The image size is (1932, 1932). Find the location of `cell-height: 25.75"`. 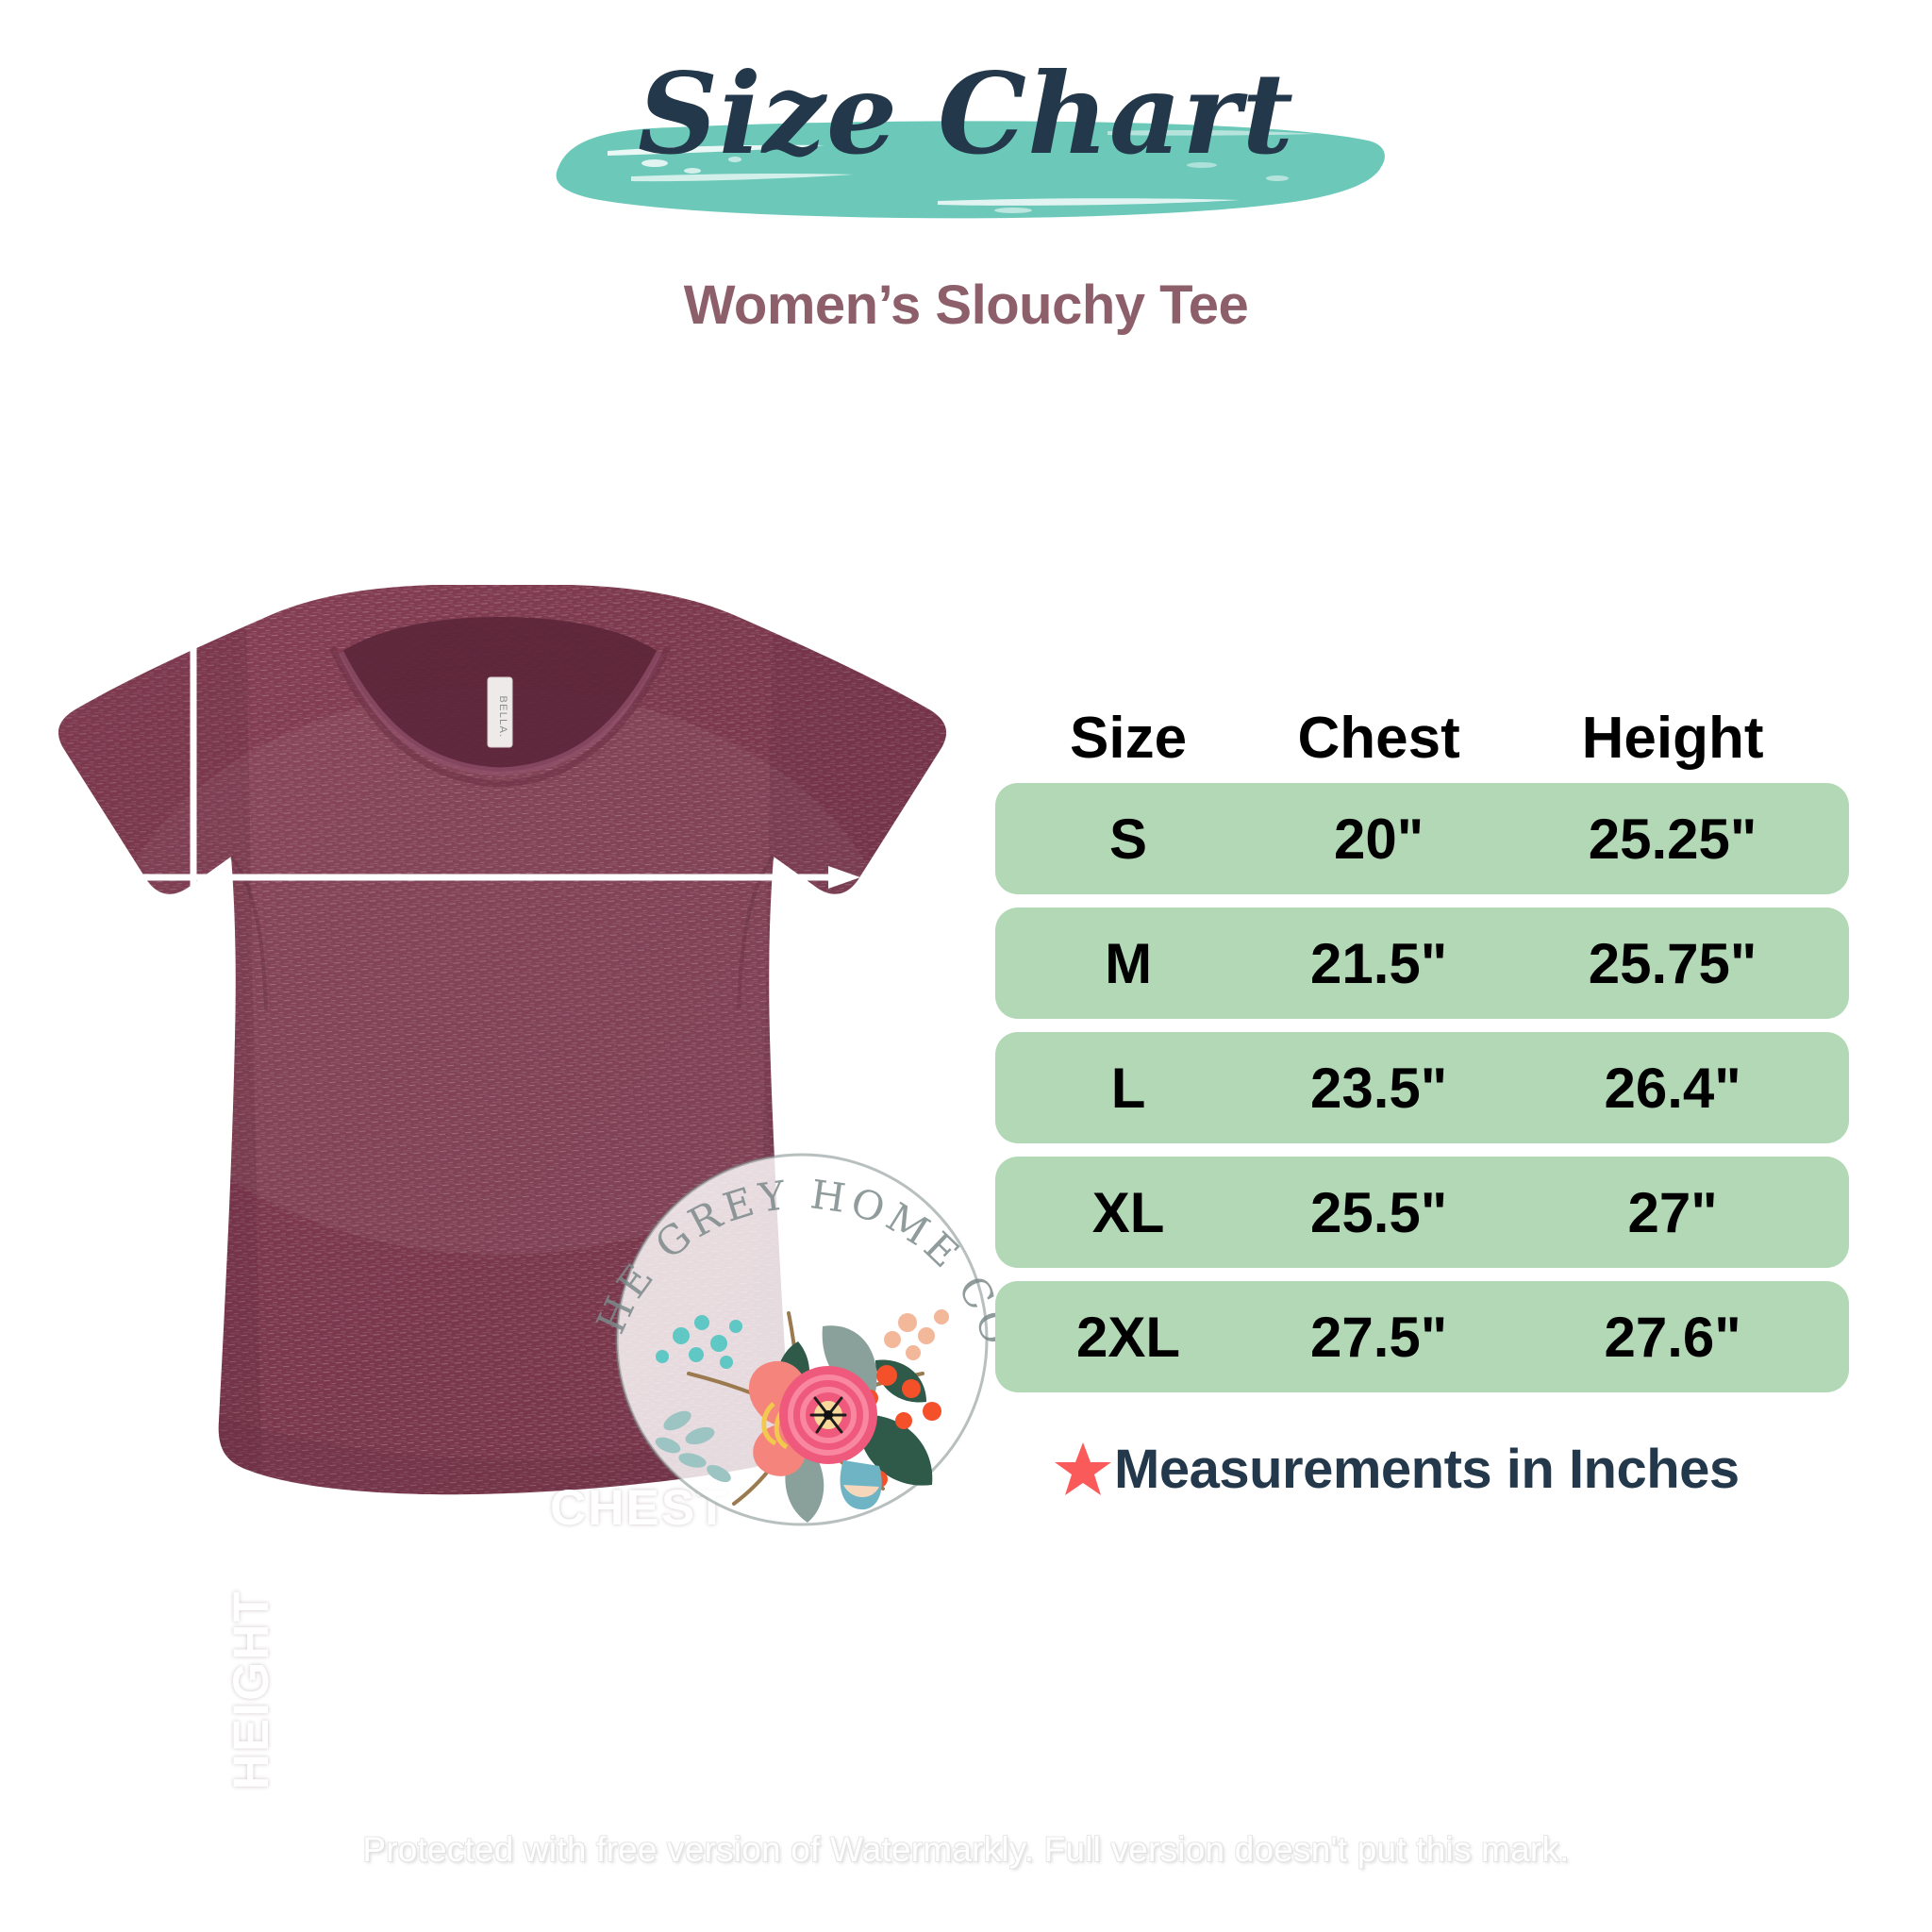

cell-height: 25.75" is located at coordinates (1672, 963).